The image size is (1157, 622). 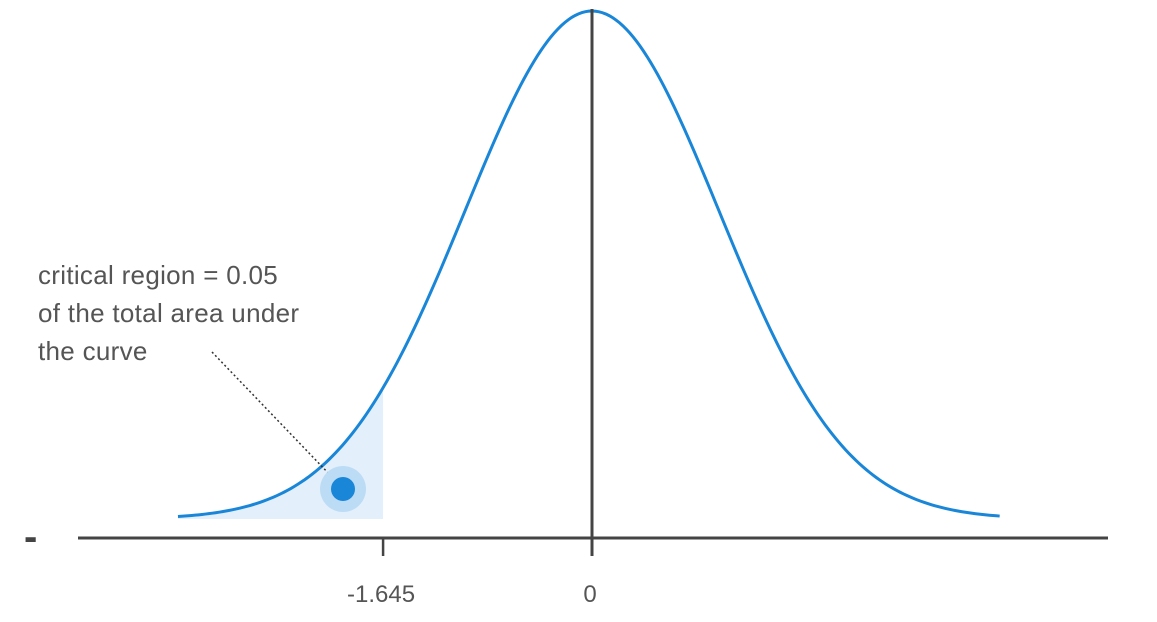 What do you see at coordinates (272, 415) in the screenshot?
I see `annotation-leader-line` at bounding box center [272, 415].